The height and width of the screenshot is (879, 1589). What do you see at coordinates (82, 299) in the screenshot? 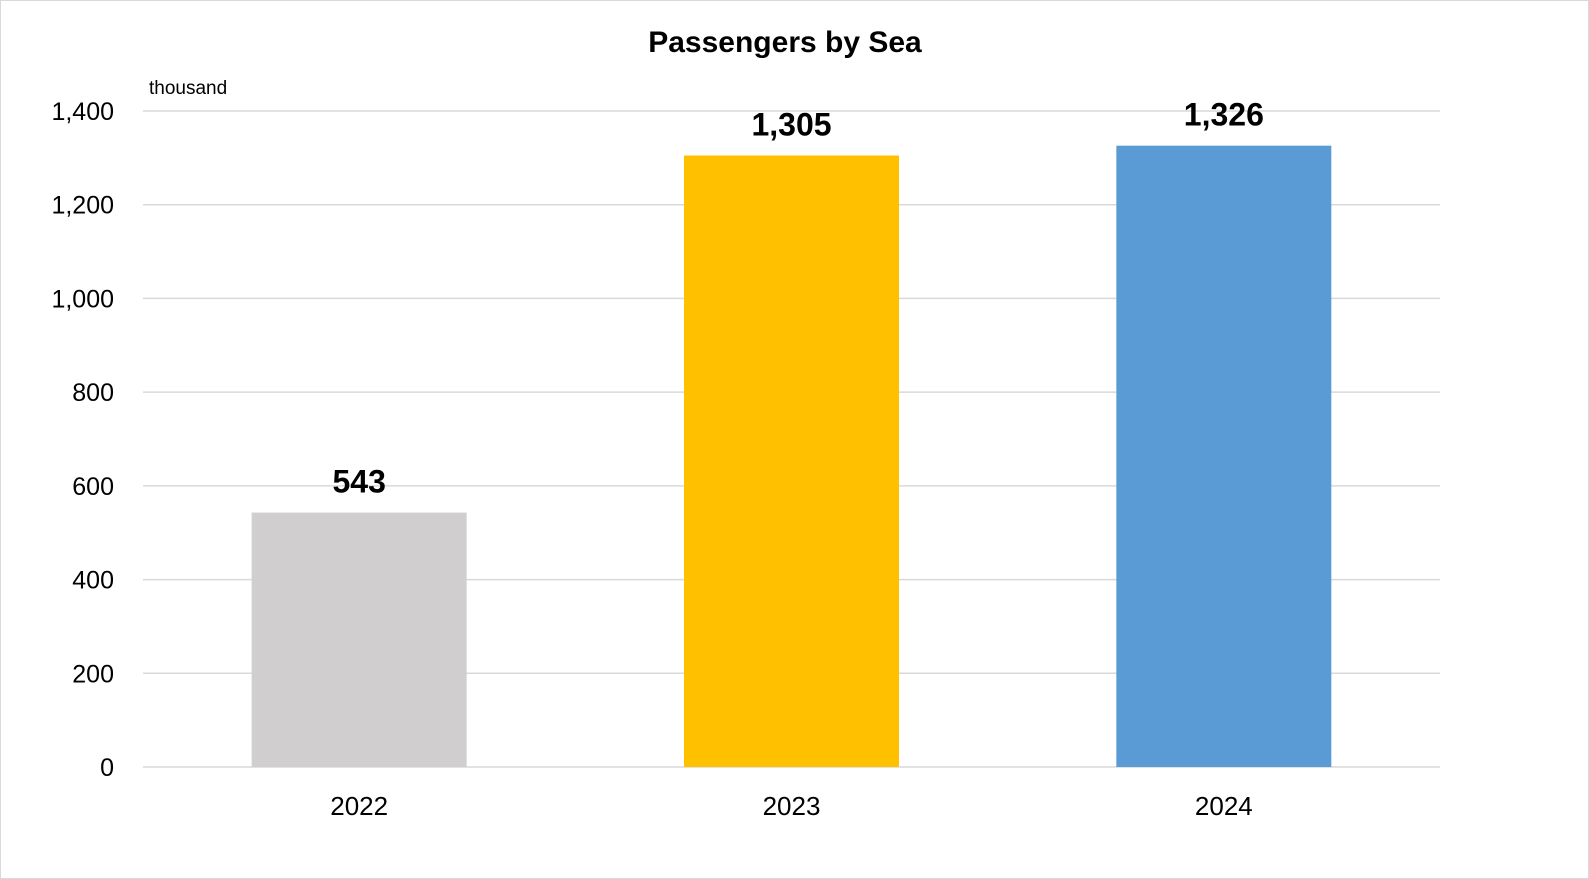
I see `y-tick-label: 1,000` at bounding box center [82, 299].